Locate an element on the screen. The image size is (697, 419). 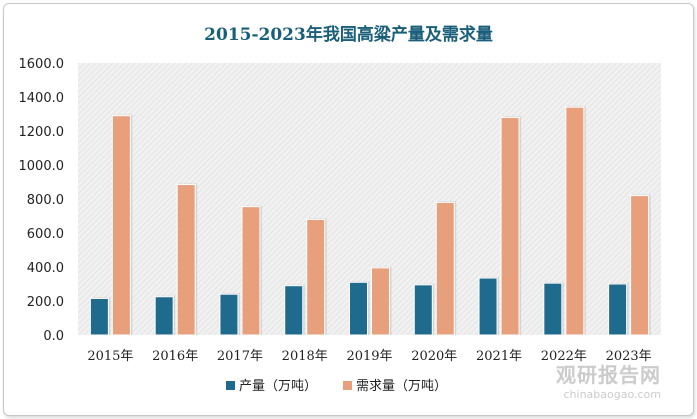
y-tick-label: 800.0 is located at coordinates (45, 200).